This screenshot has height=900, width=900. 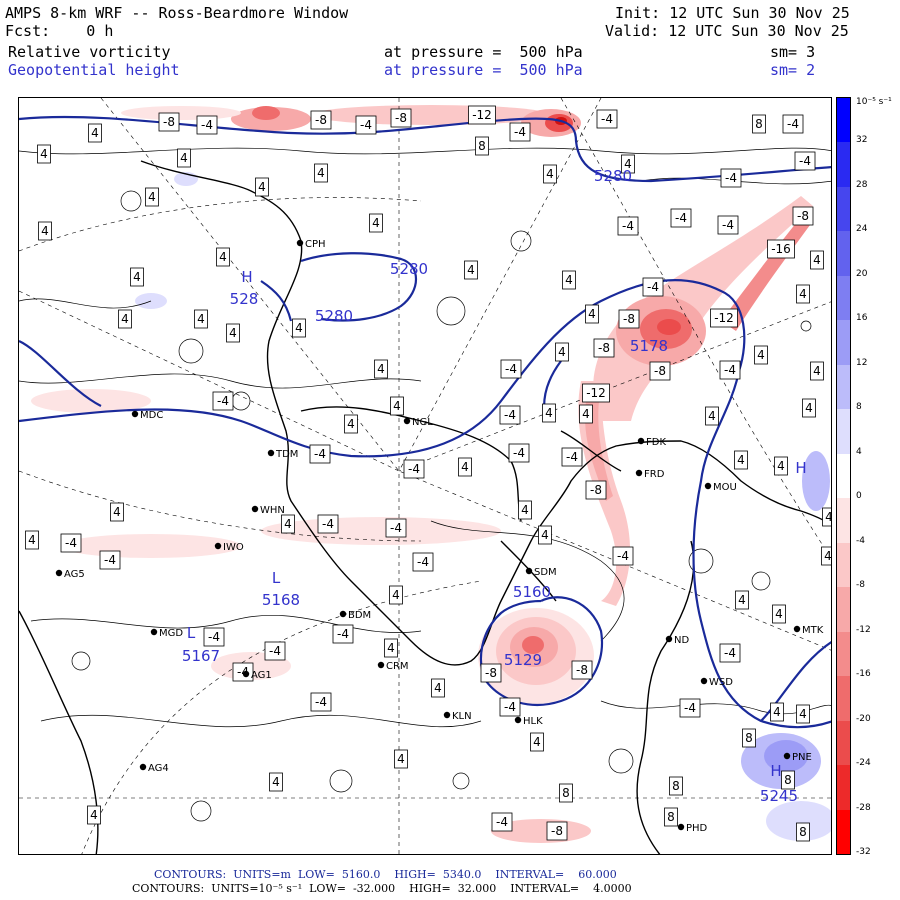 What do you see at coordinates (697, 828) in the screenshot?
I see `station-id: PHD` at bounding box center [697, 828].